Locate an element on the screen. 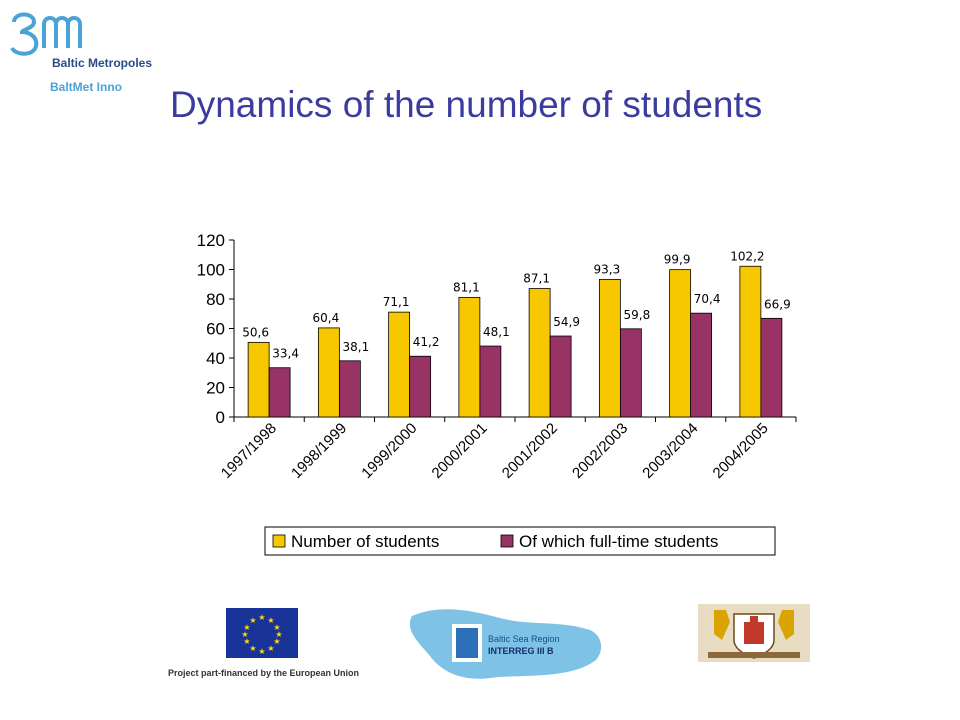 This screenshot has width=960, height=720. data-label: 71,1 is located at coordinates (396, 302).